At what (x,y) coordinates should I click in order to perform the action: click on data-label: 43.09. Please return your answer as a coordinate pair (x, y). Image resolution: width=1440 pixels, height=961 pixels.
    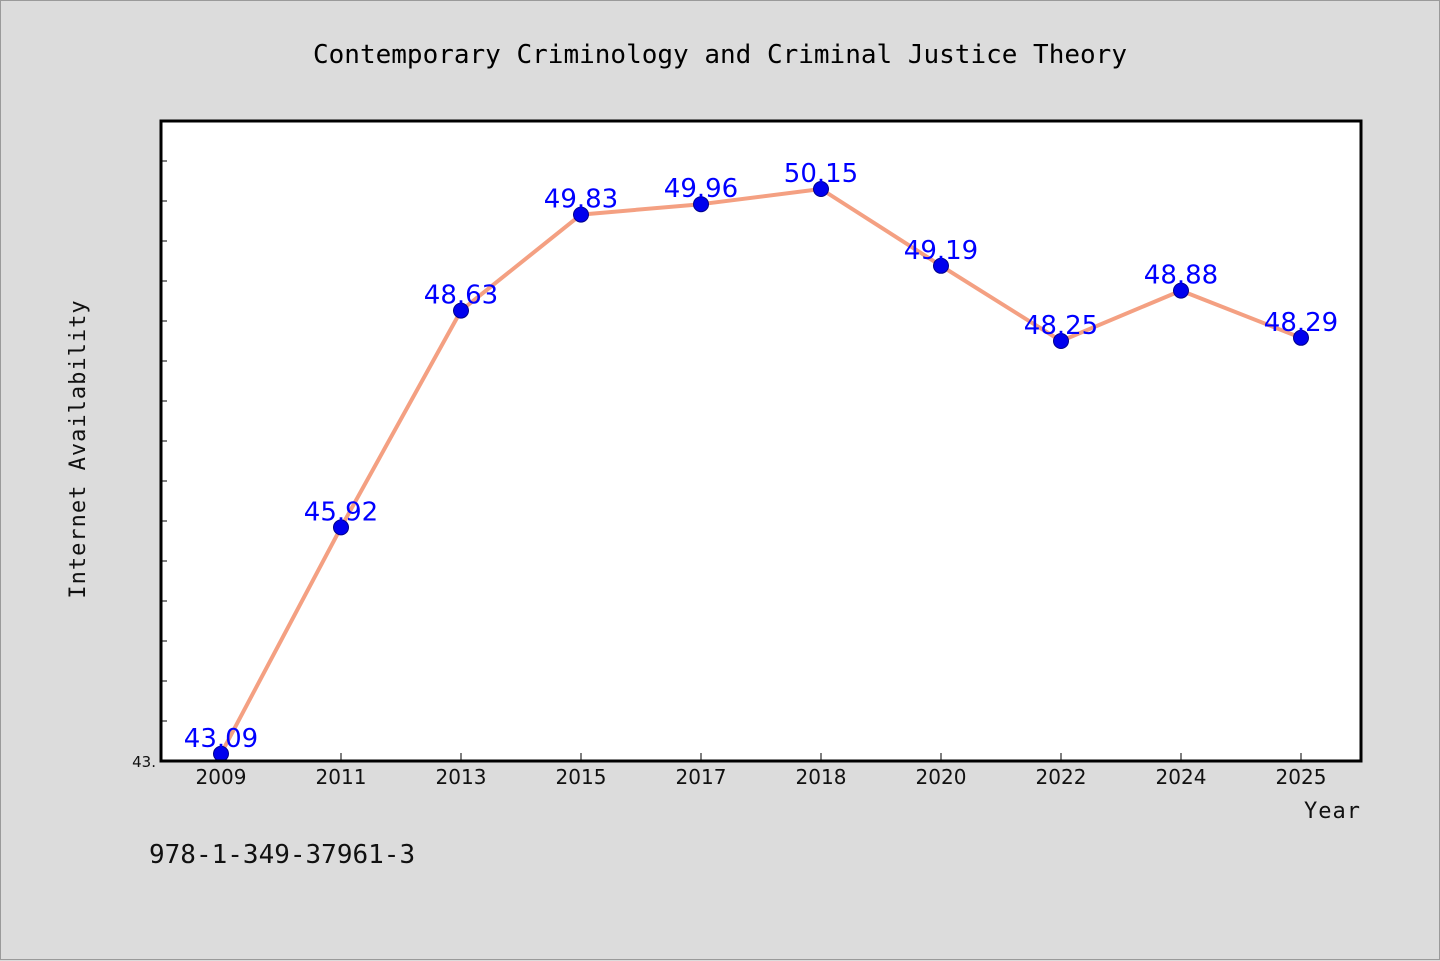
    Looking at the image, I should click on (221, 739).